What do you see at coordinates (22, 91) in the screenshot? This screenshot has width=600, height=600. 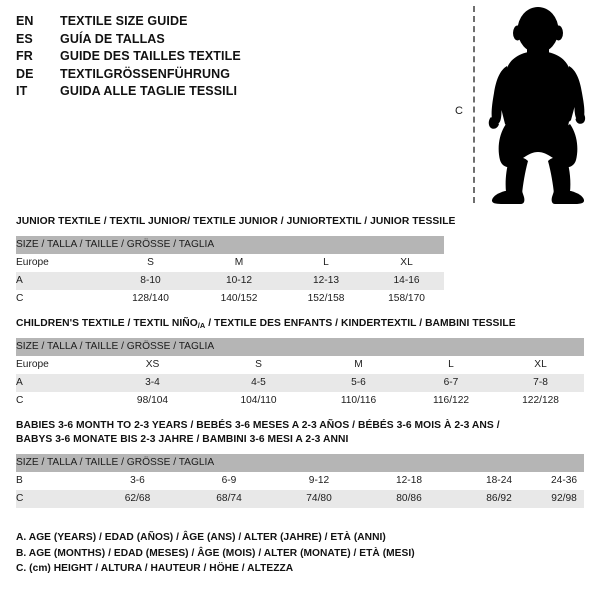 I see `language-code: IT` at bounding box center [22, 91].